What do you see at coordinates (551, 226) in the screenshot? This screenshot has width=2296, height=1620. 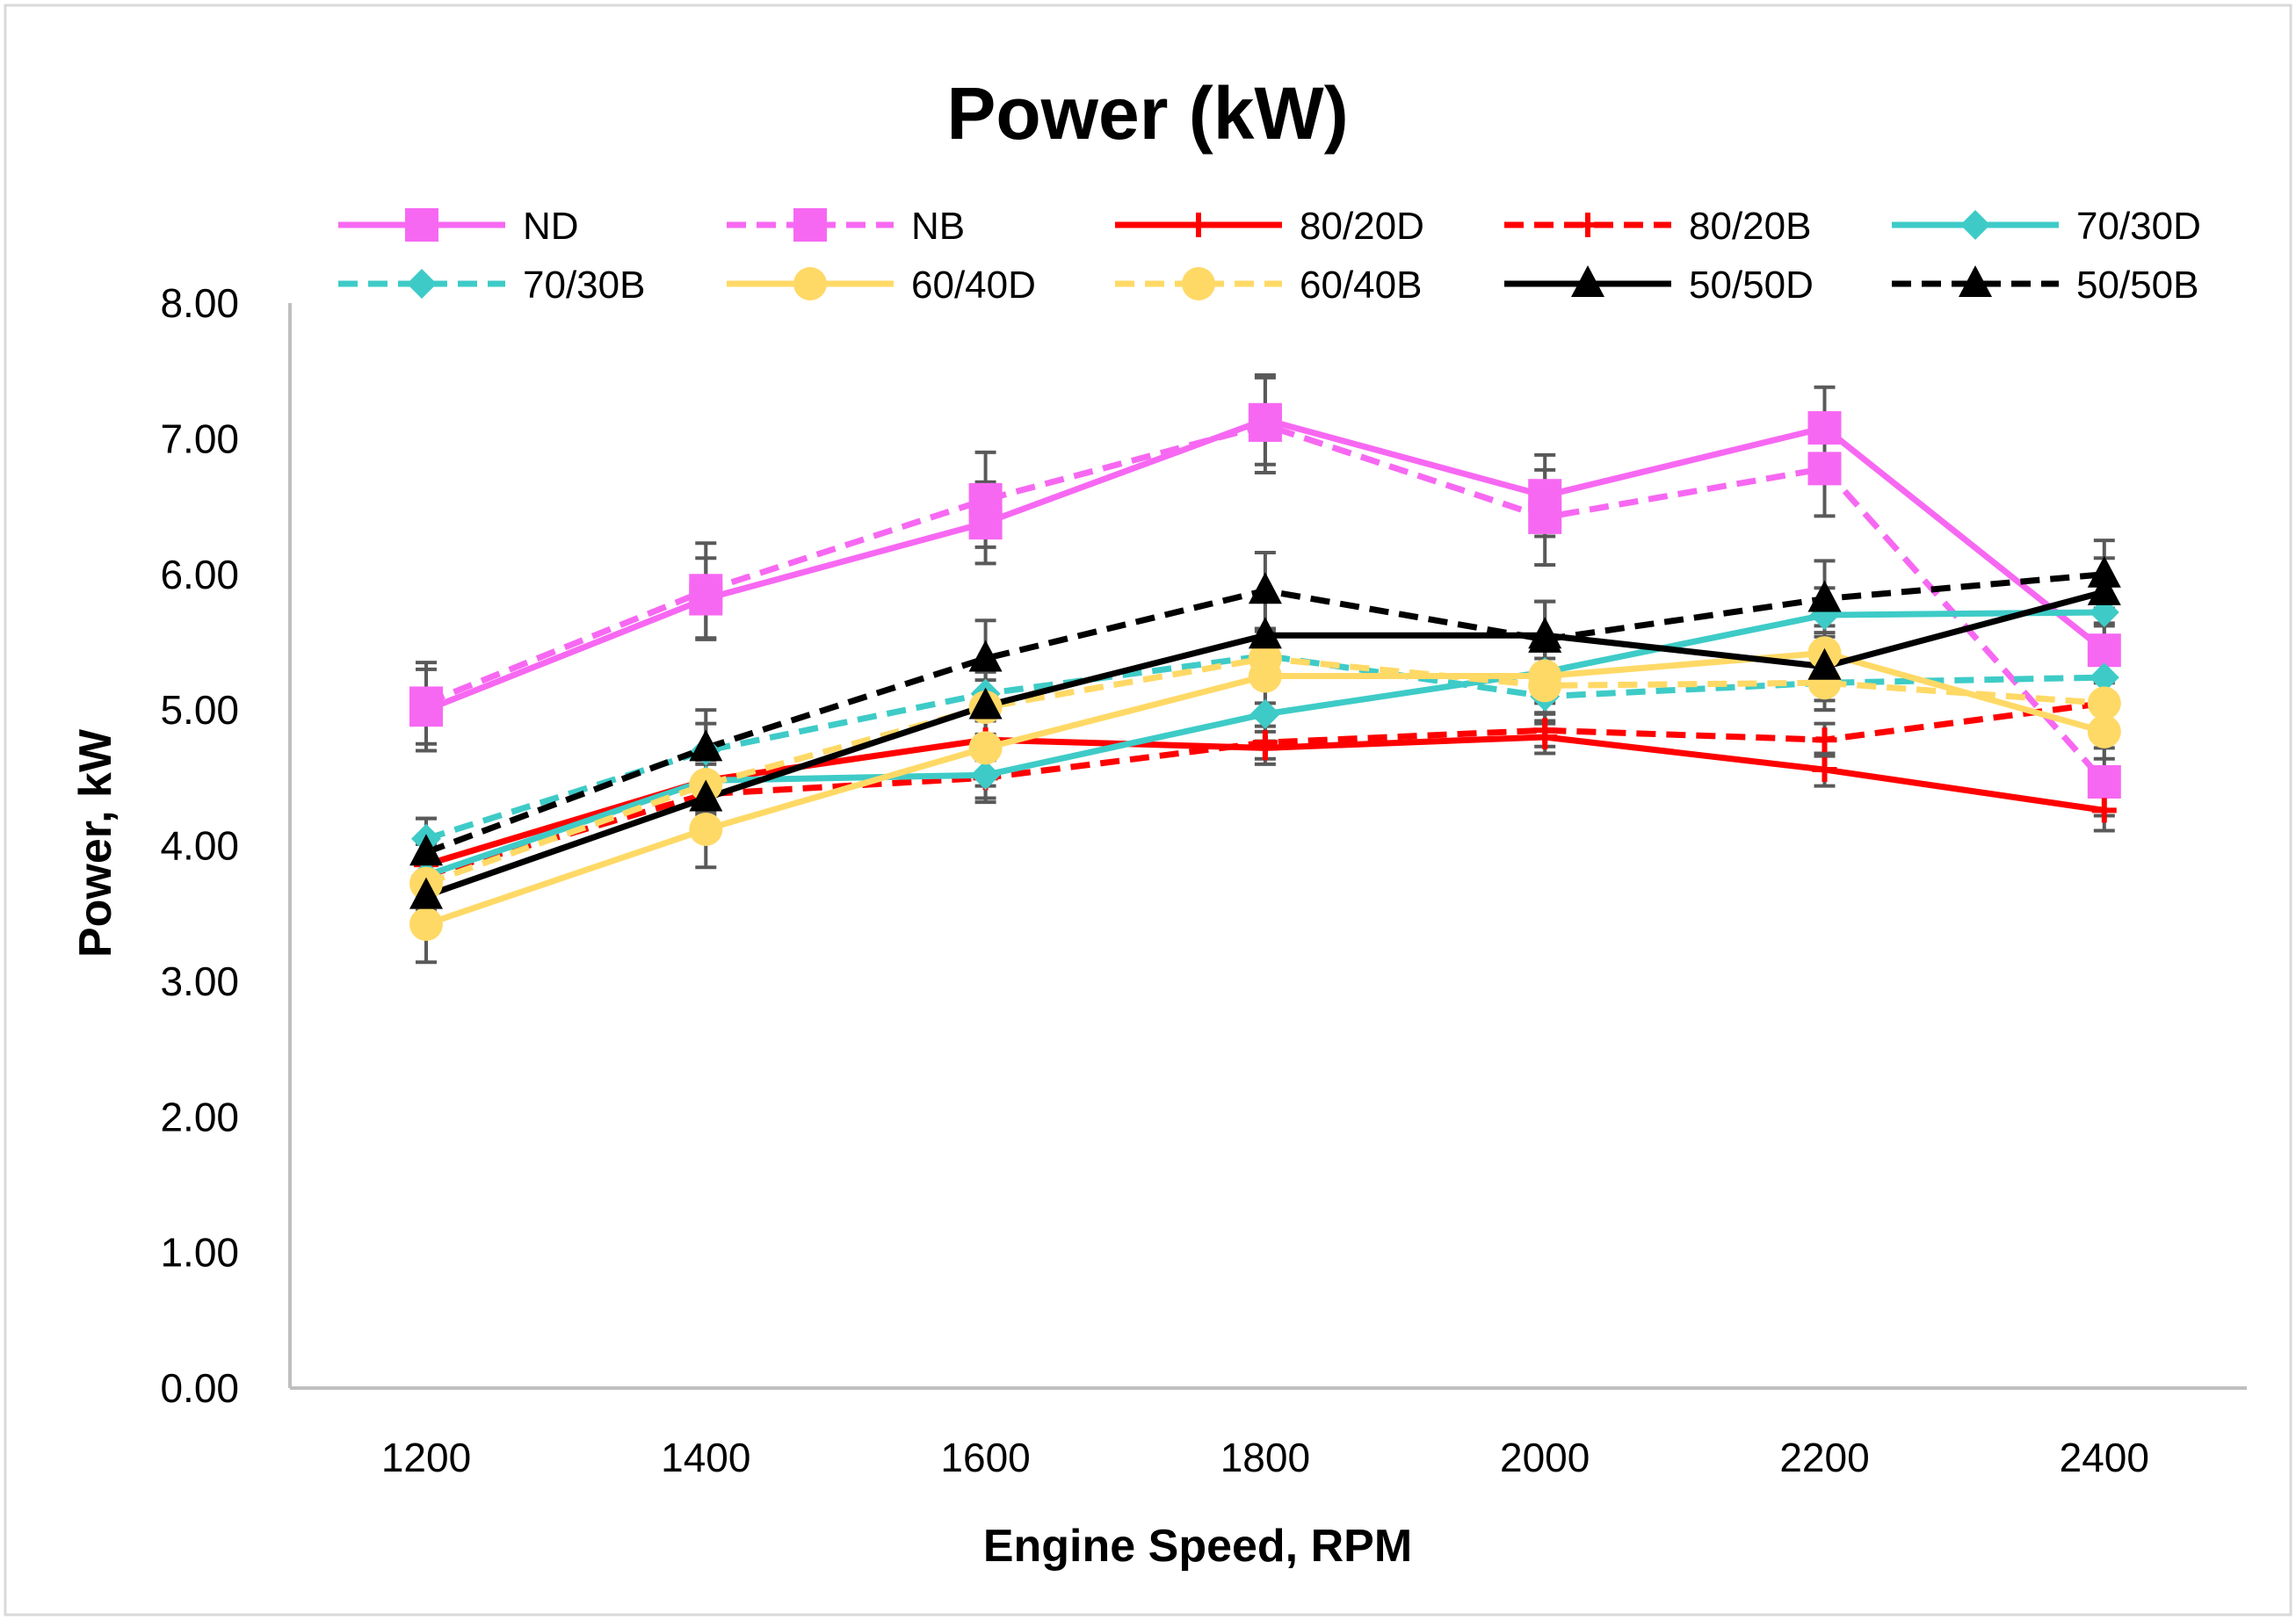 I see `legend-label: ND` at bounding box center [551, 226].